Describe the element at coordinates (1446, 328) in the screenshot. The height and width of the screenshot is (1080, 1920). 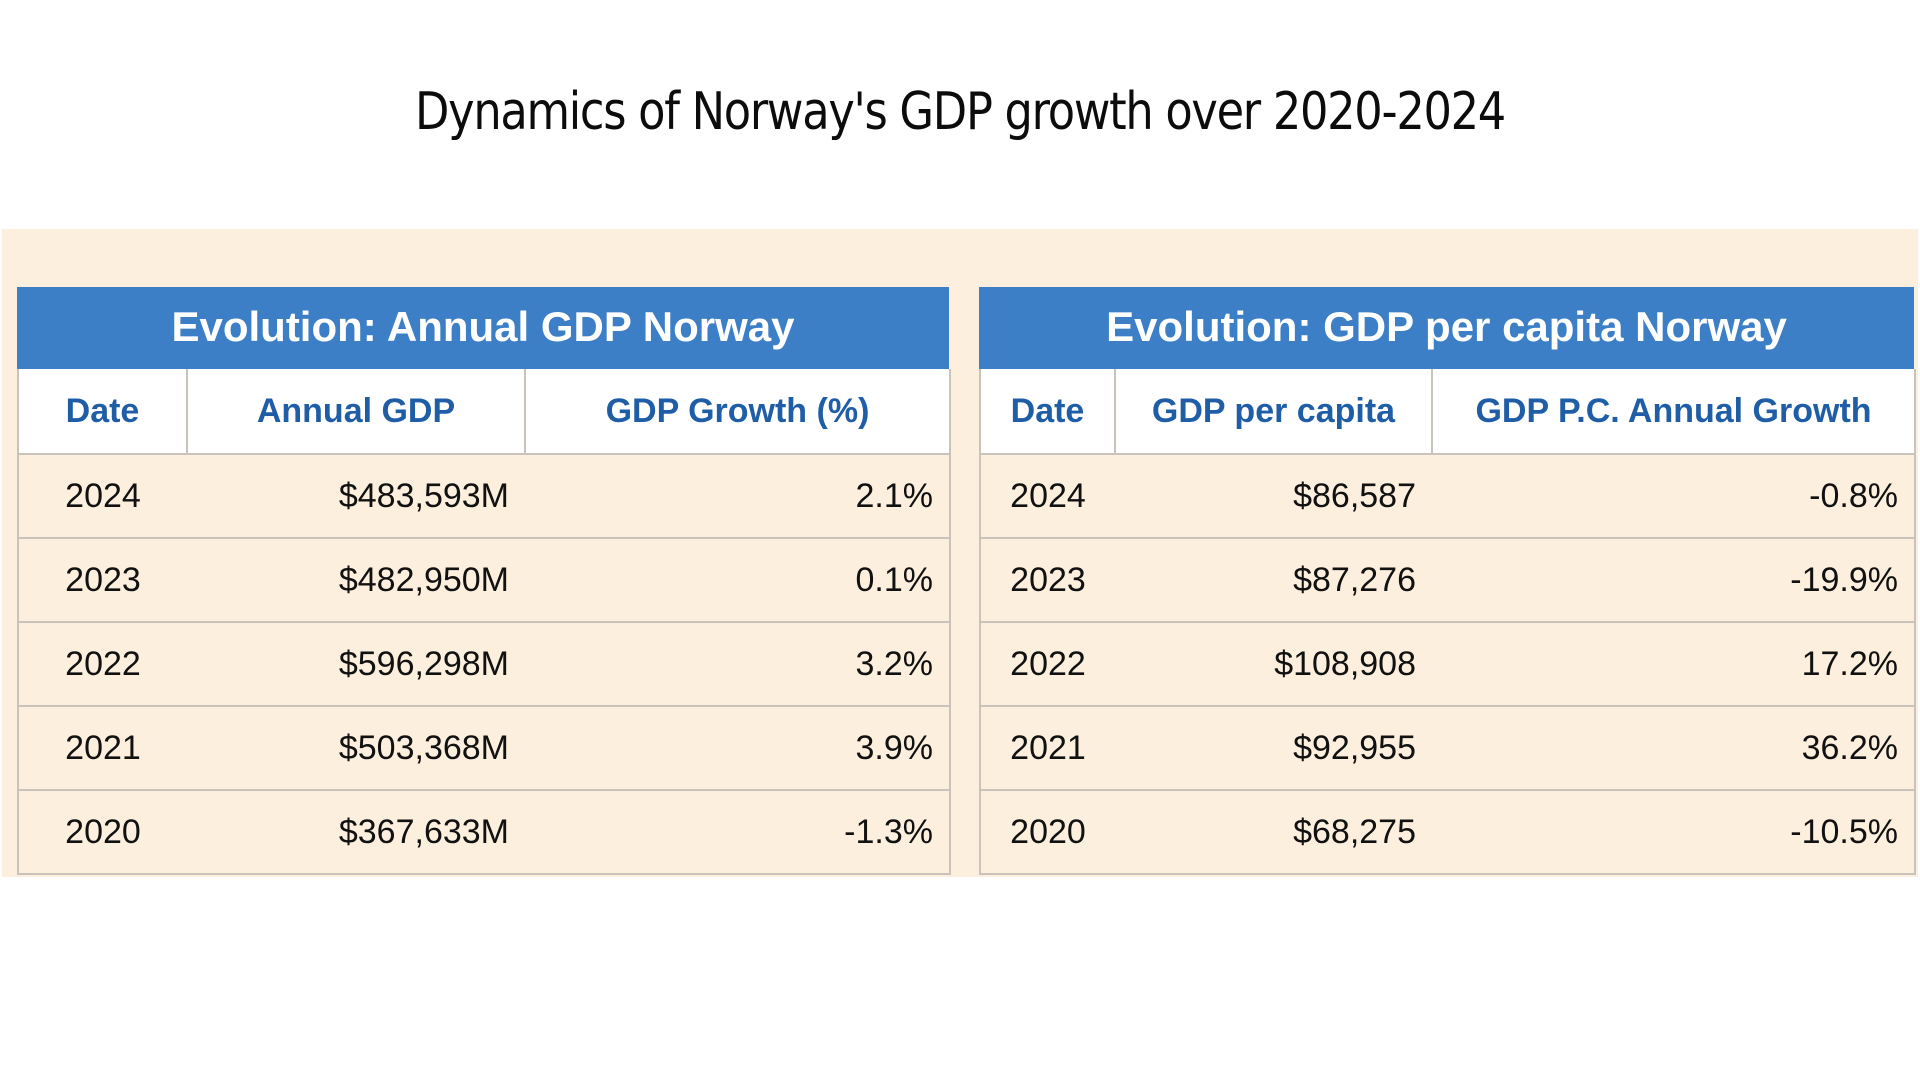
I see `gdp-per-capita-table-title: Evolution: GDP per capita Norway` at that location.